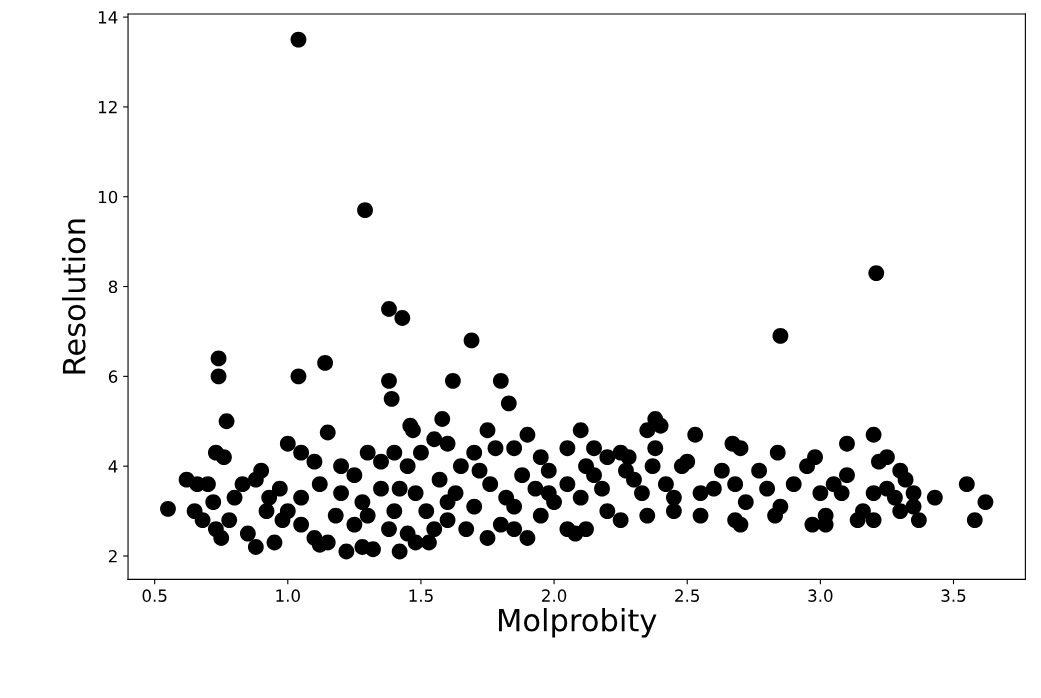  Describe the element at coordinates (154, 595) in the screenshot. I see `x-tick-label: 0.5` at that location.